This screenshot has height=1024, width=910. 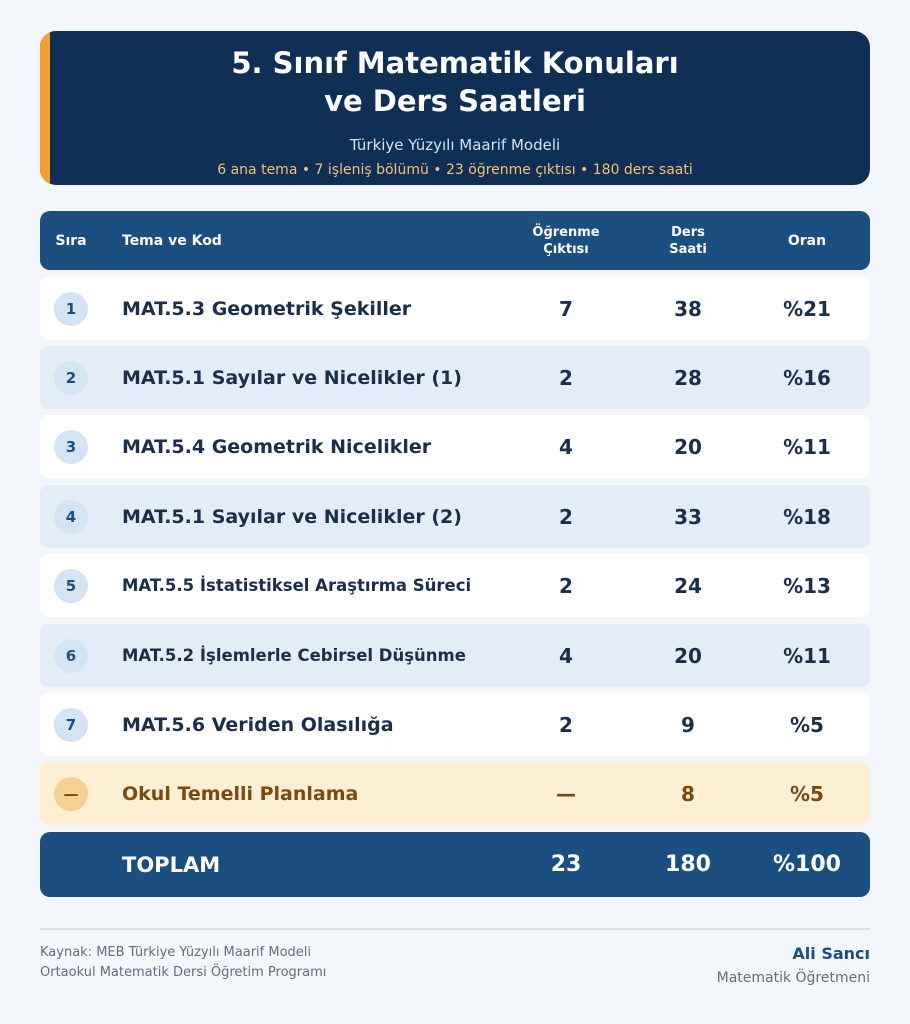 What do you see at coordinates (71, 516) in the screenshot?
I see `row-number-badge: 4` at bounding box center [71, 516].